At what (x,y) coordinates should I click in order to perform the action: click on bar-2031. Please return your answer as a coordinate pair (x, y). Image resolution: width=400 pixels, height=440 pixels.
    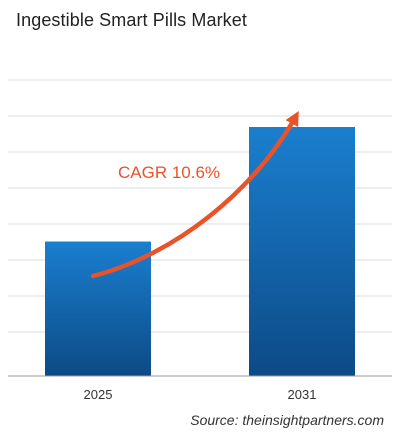
    Looking at the image, I should click on (302, 251).